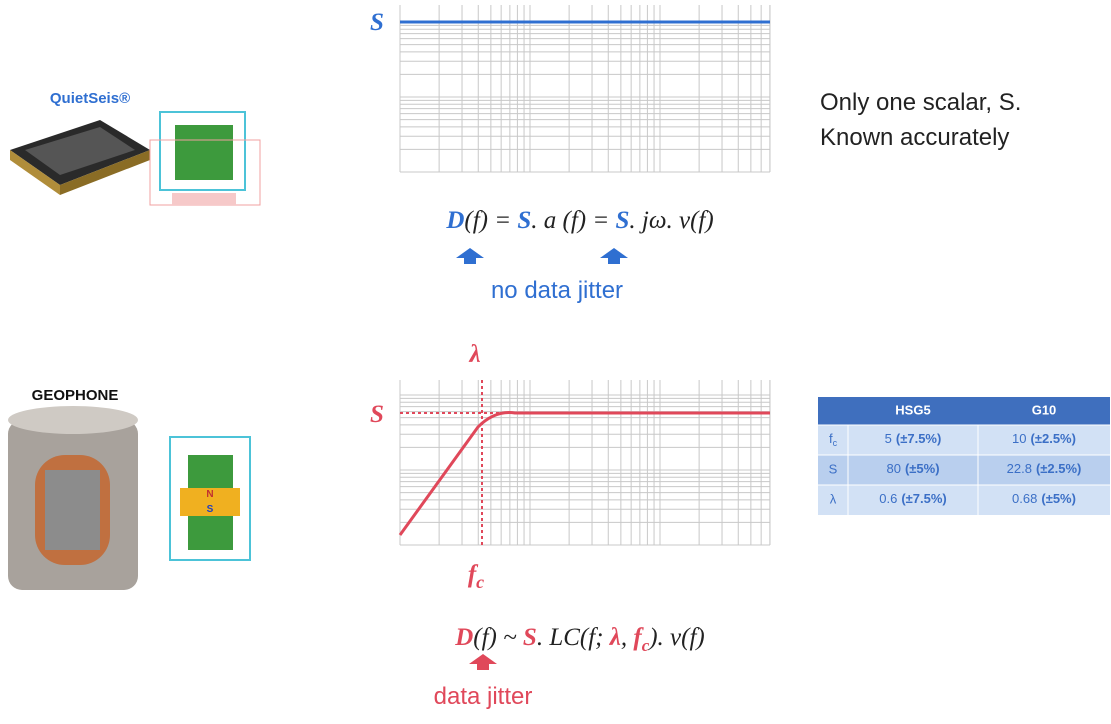 The image size is (1111, 724). I want to click on table-cell: 10 (±2.5%), so click(1044, 438).